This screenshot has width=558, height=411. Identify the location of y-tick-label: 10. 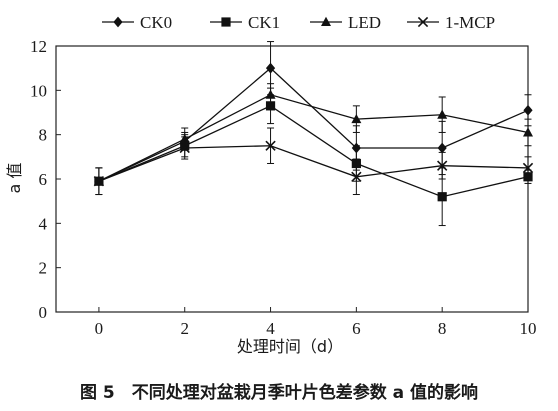
(38, 90).